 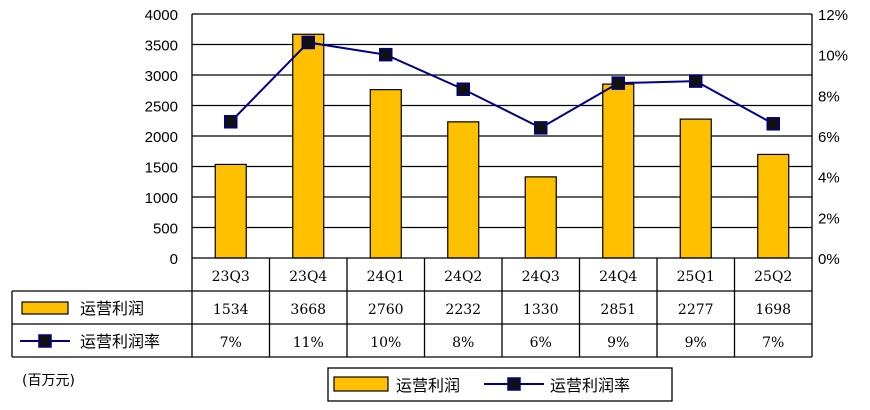 I want to click on table-cell-operating-profit: 2232, so click(x=463, y=310).